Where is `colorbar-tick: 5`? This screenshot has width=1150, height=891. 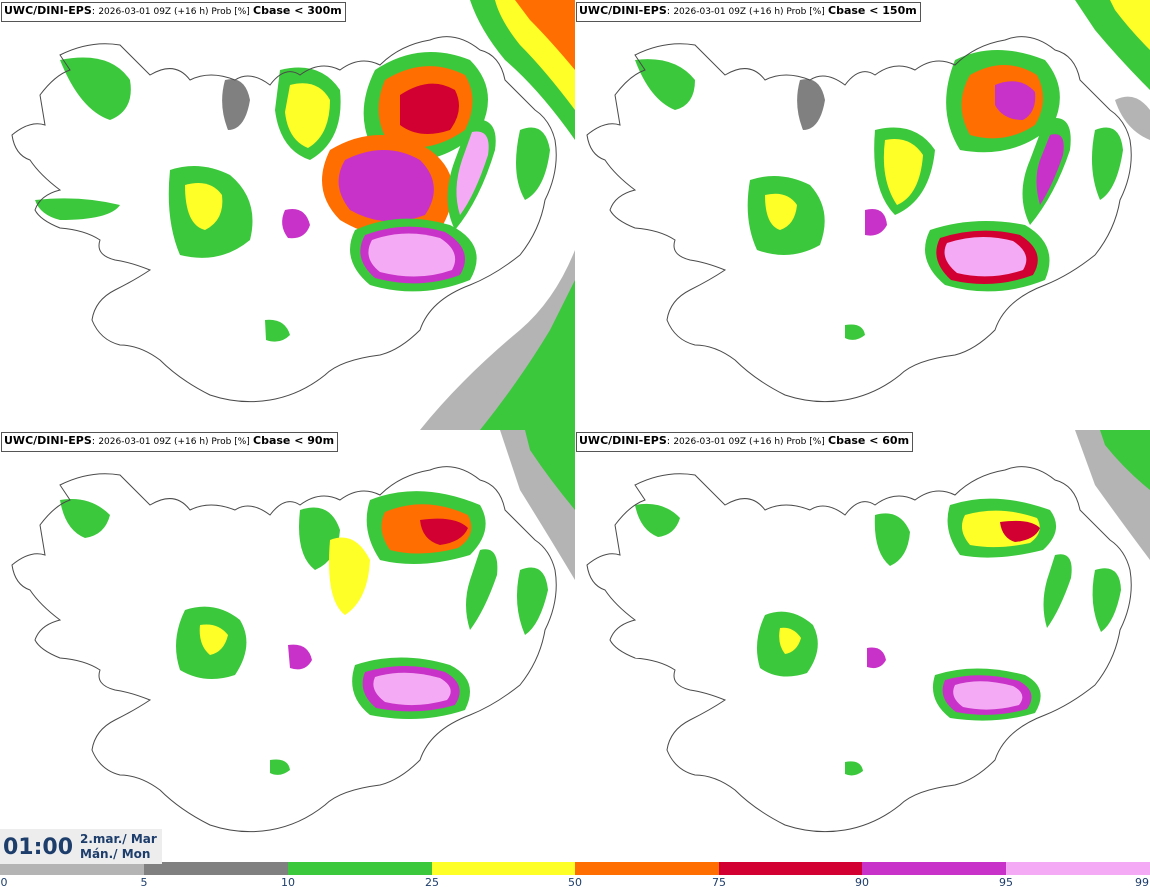 colorbar-tick: 5 is located at coordinates (144, 882).